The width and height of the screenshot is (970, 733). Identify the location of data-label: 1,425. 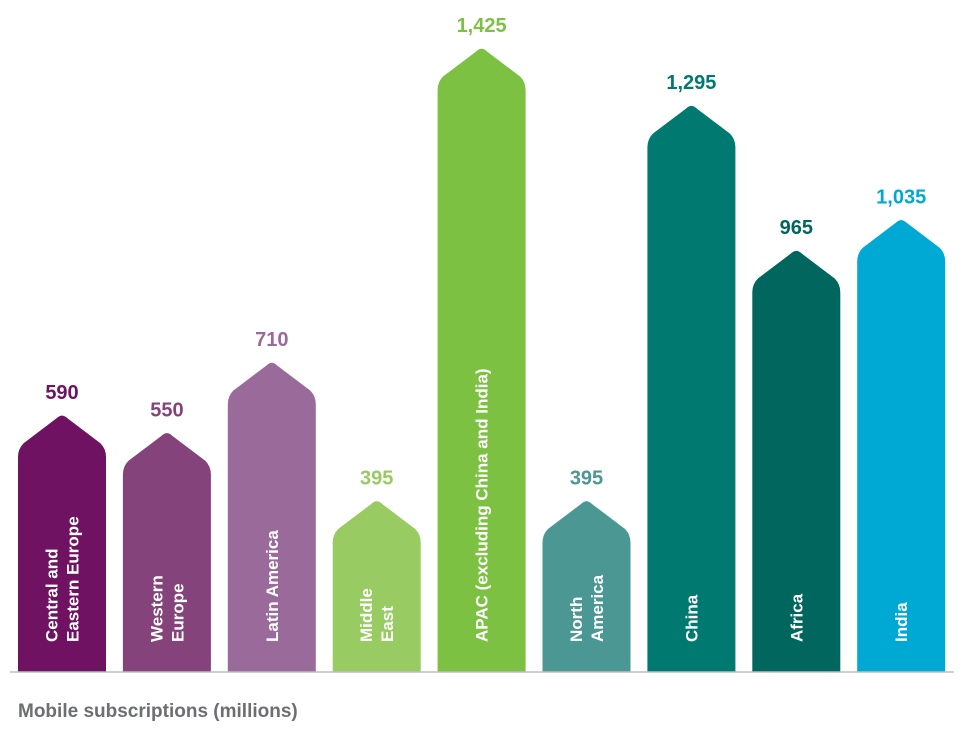
(482, 26).